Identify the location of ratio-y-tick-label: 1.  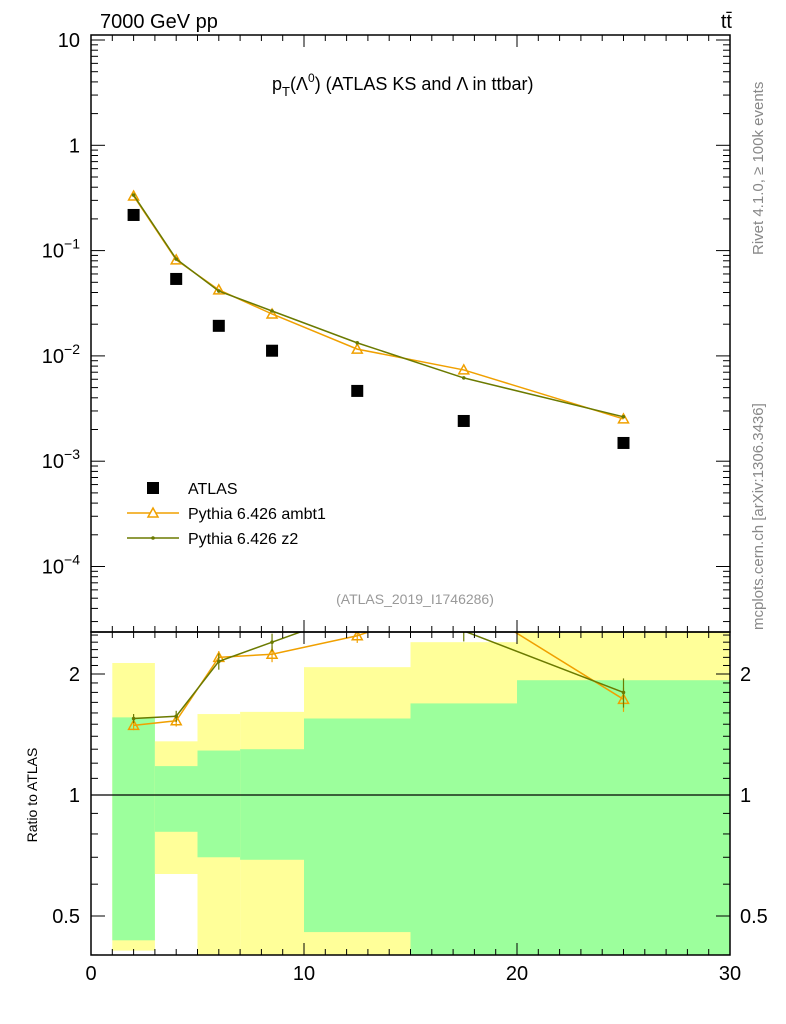
(74, 796).